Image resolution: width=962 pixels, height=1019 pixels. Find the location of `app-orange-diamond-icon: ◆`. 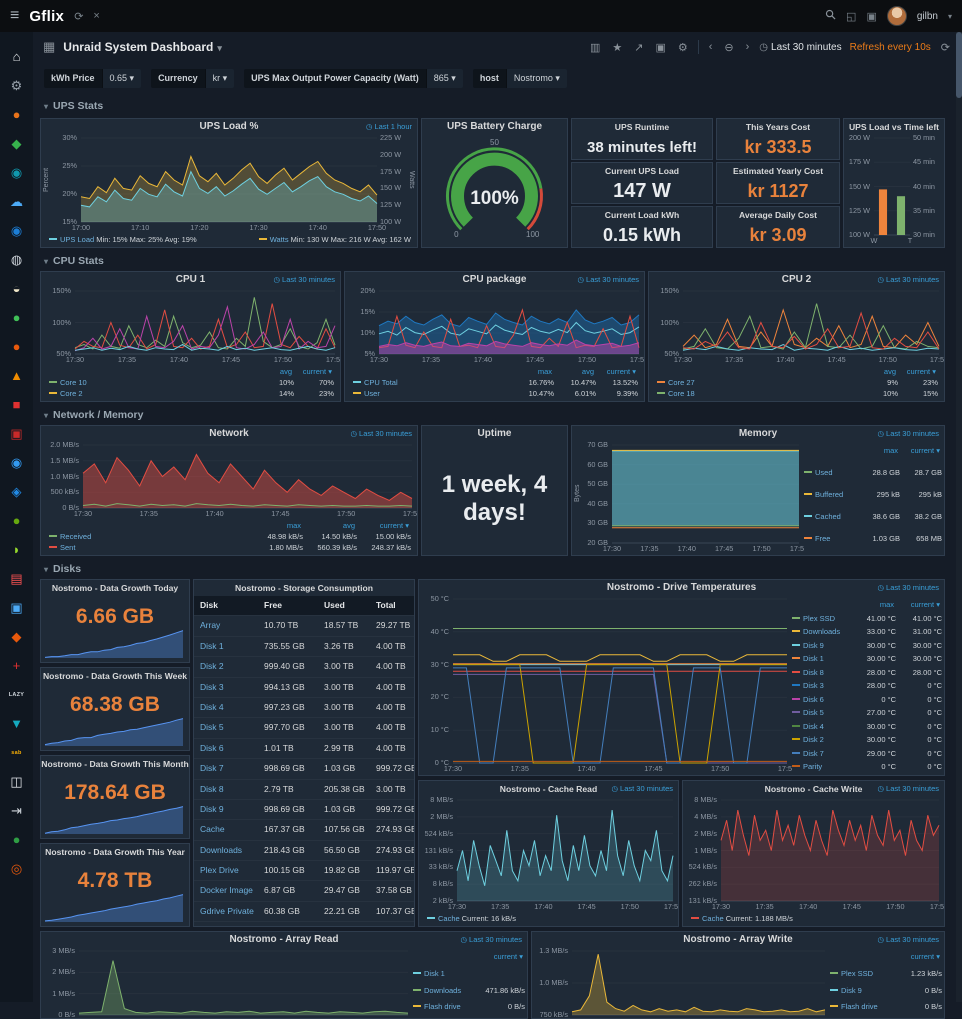

app-orange-diamond-icon: ◆ is located at coordinates (16, 636).